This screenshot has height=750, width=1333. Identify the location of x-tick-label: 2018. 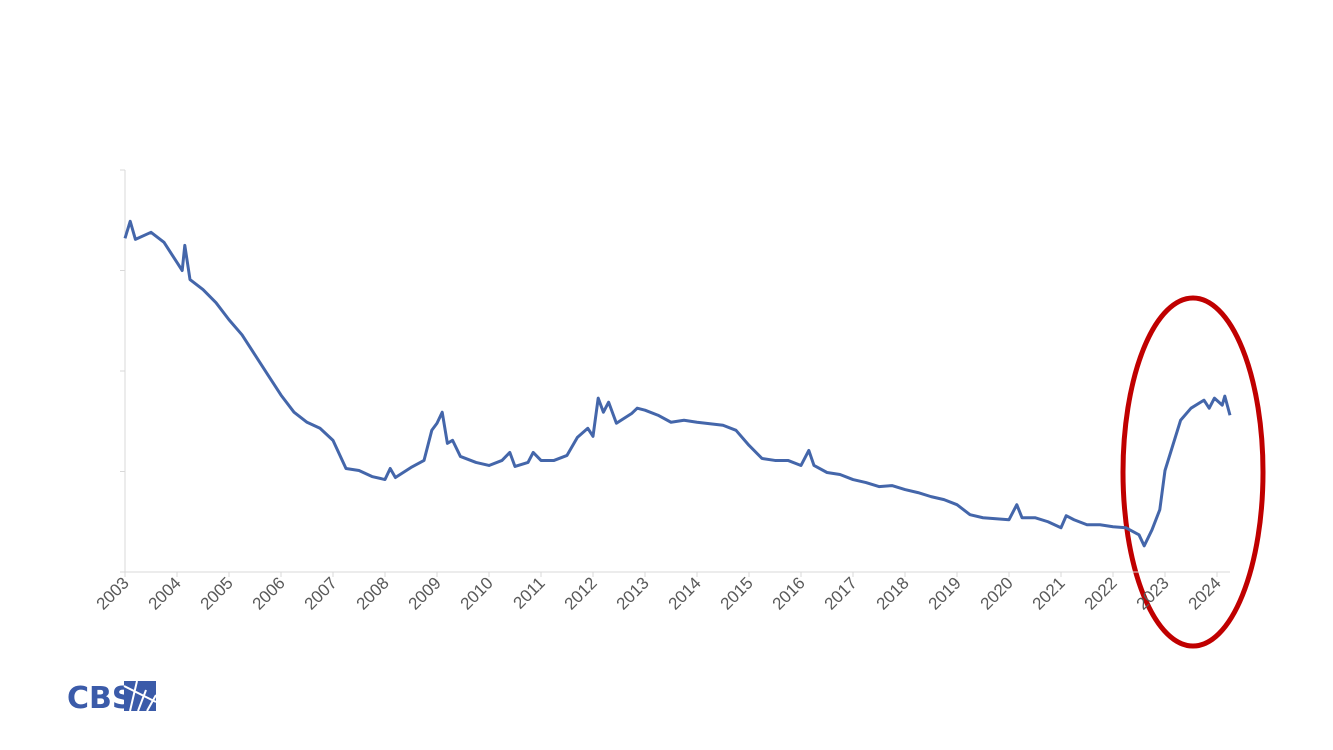
(893, 593).